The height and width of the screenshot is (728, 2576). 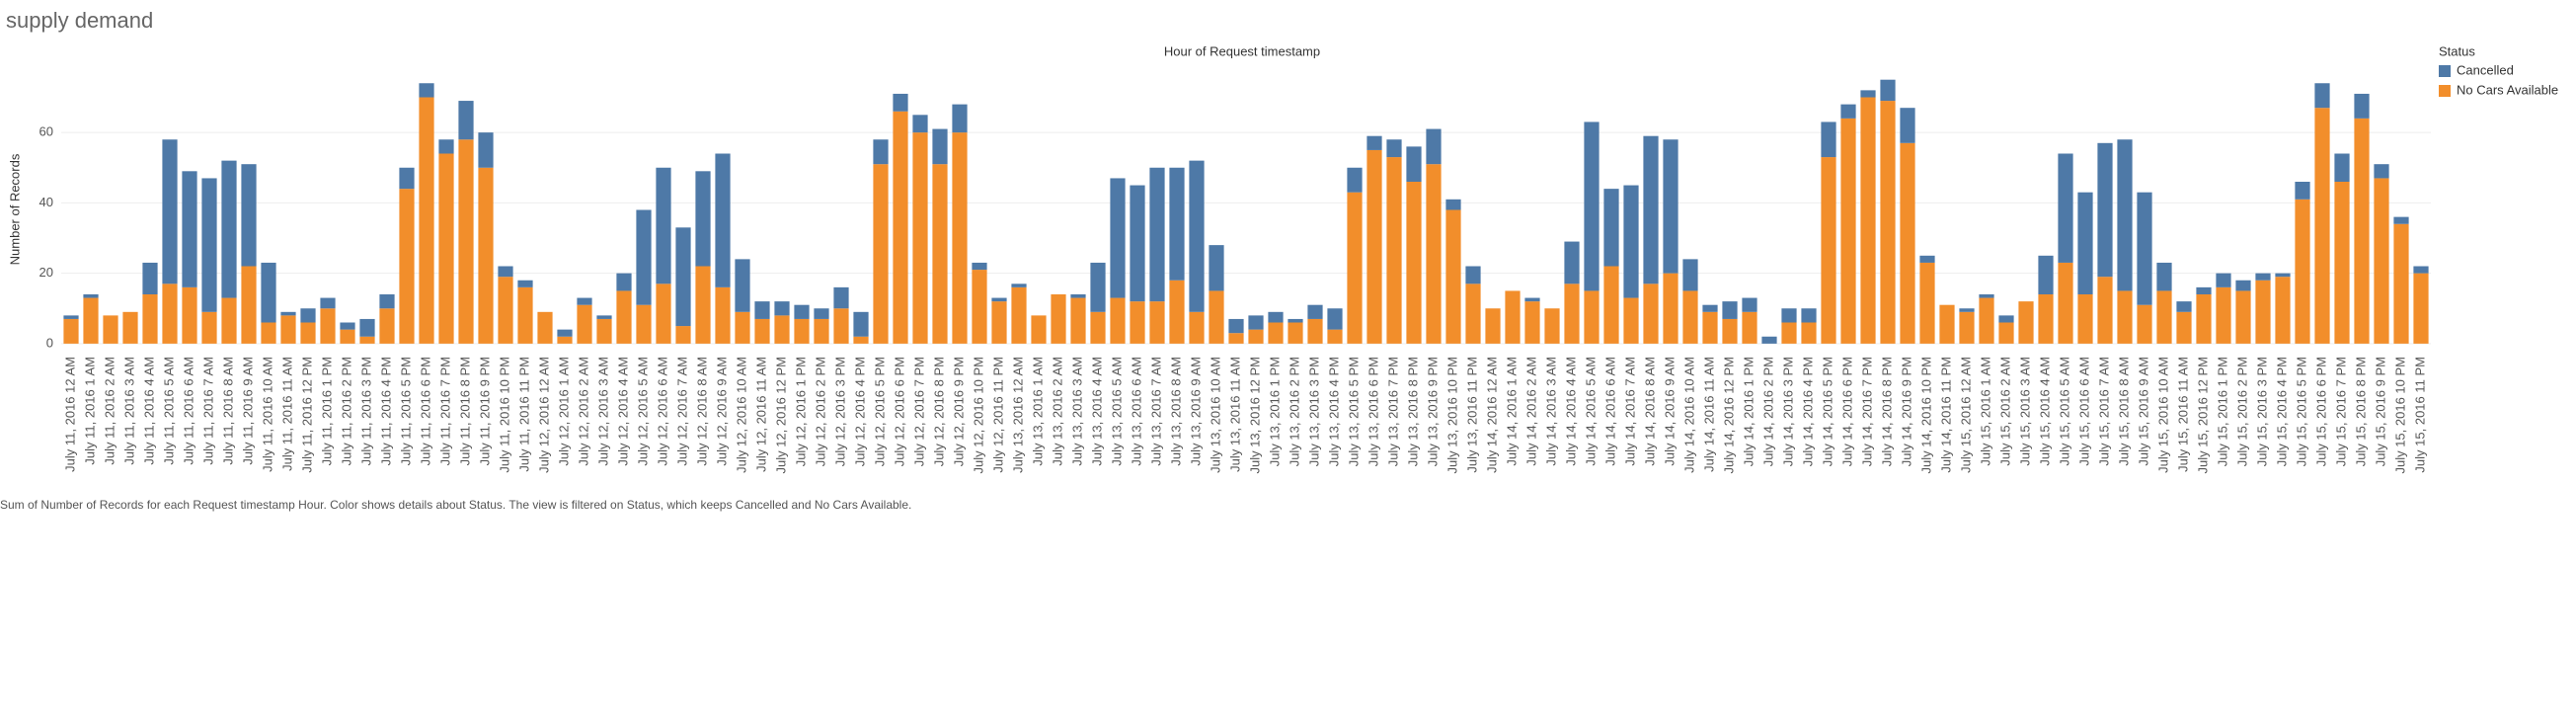 What do you see at coordinates (741, 415) in the screenshot?
I see `x-tick-label: July 12, 2016 10 AM` at bounding box center [741, 415].